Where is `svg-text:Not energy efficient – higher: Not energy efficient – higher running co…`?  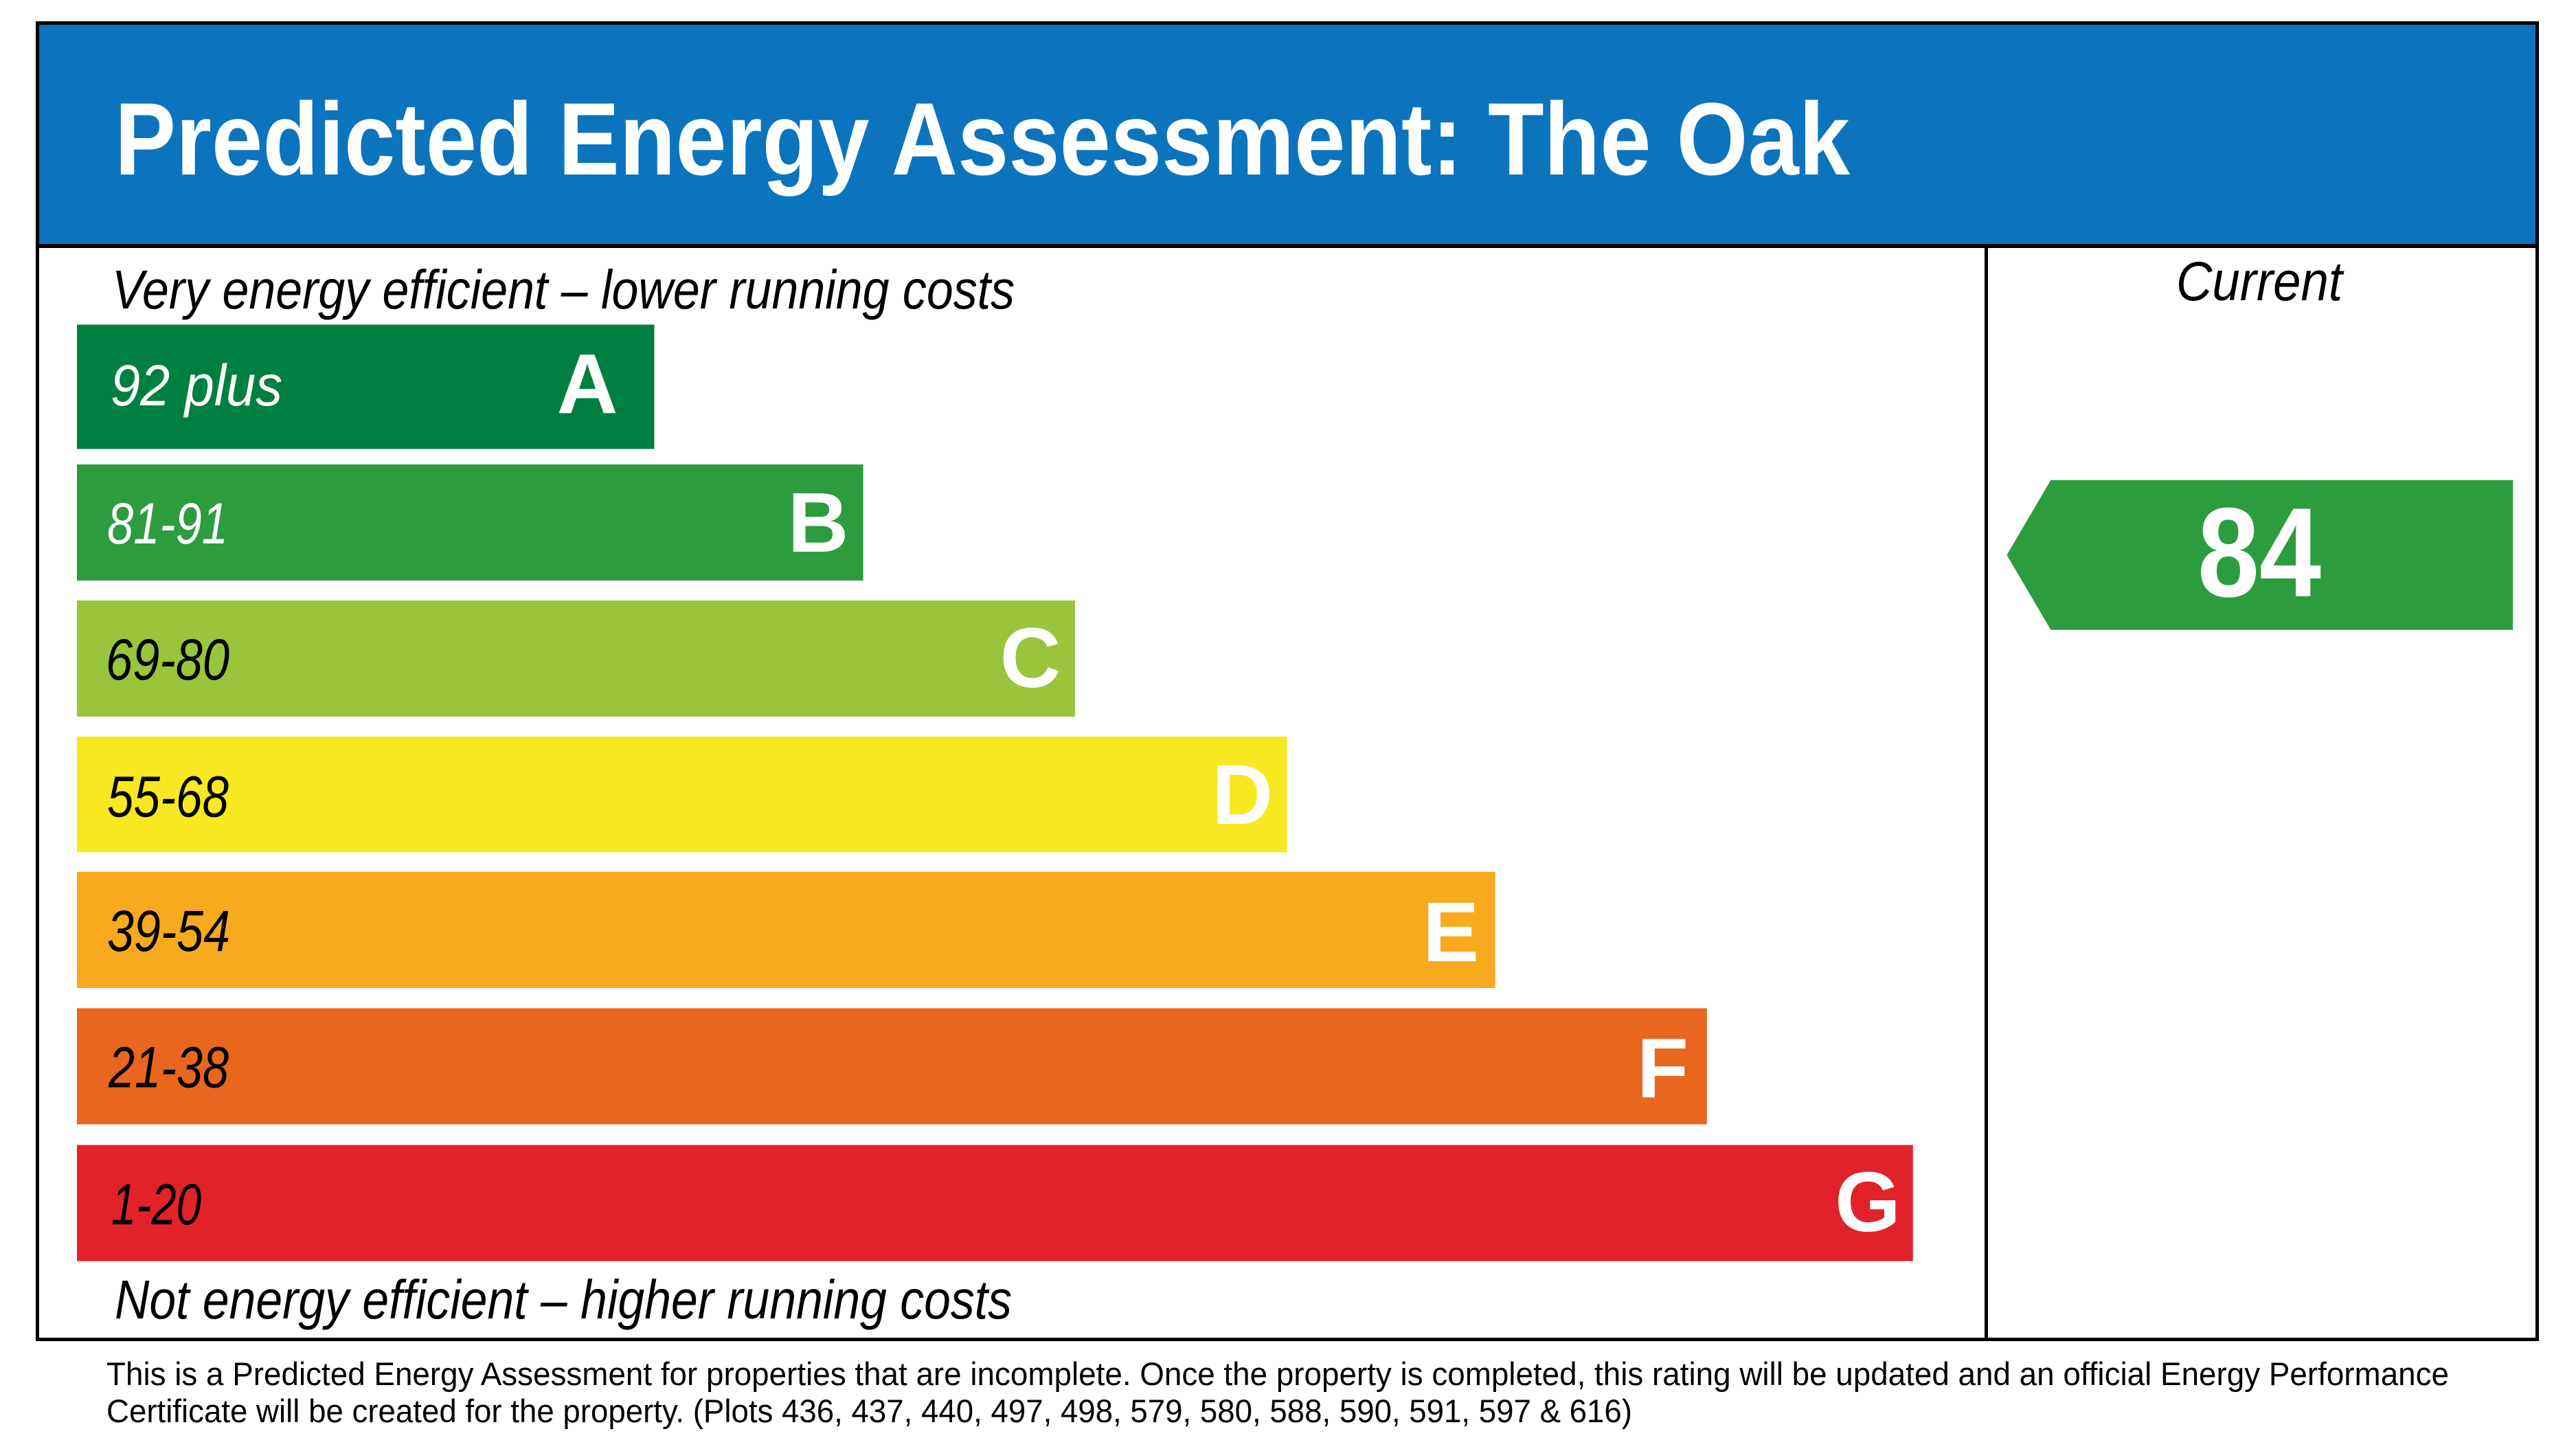
svg-text:Not energy efficient – higher: Not energy efficient – higher running co… is located at coordinates (563, 1299).